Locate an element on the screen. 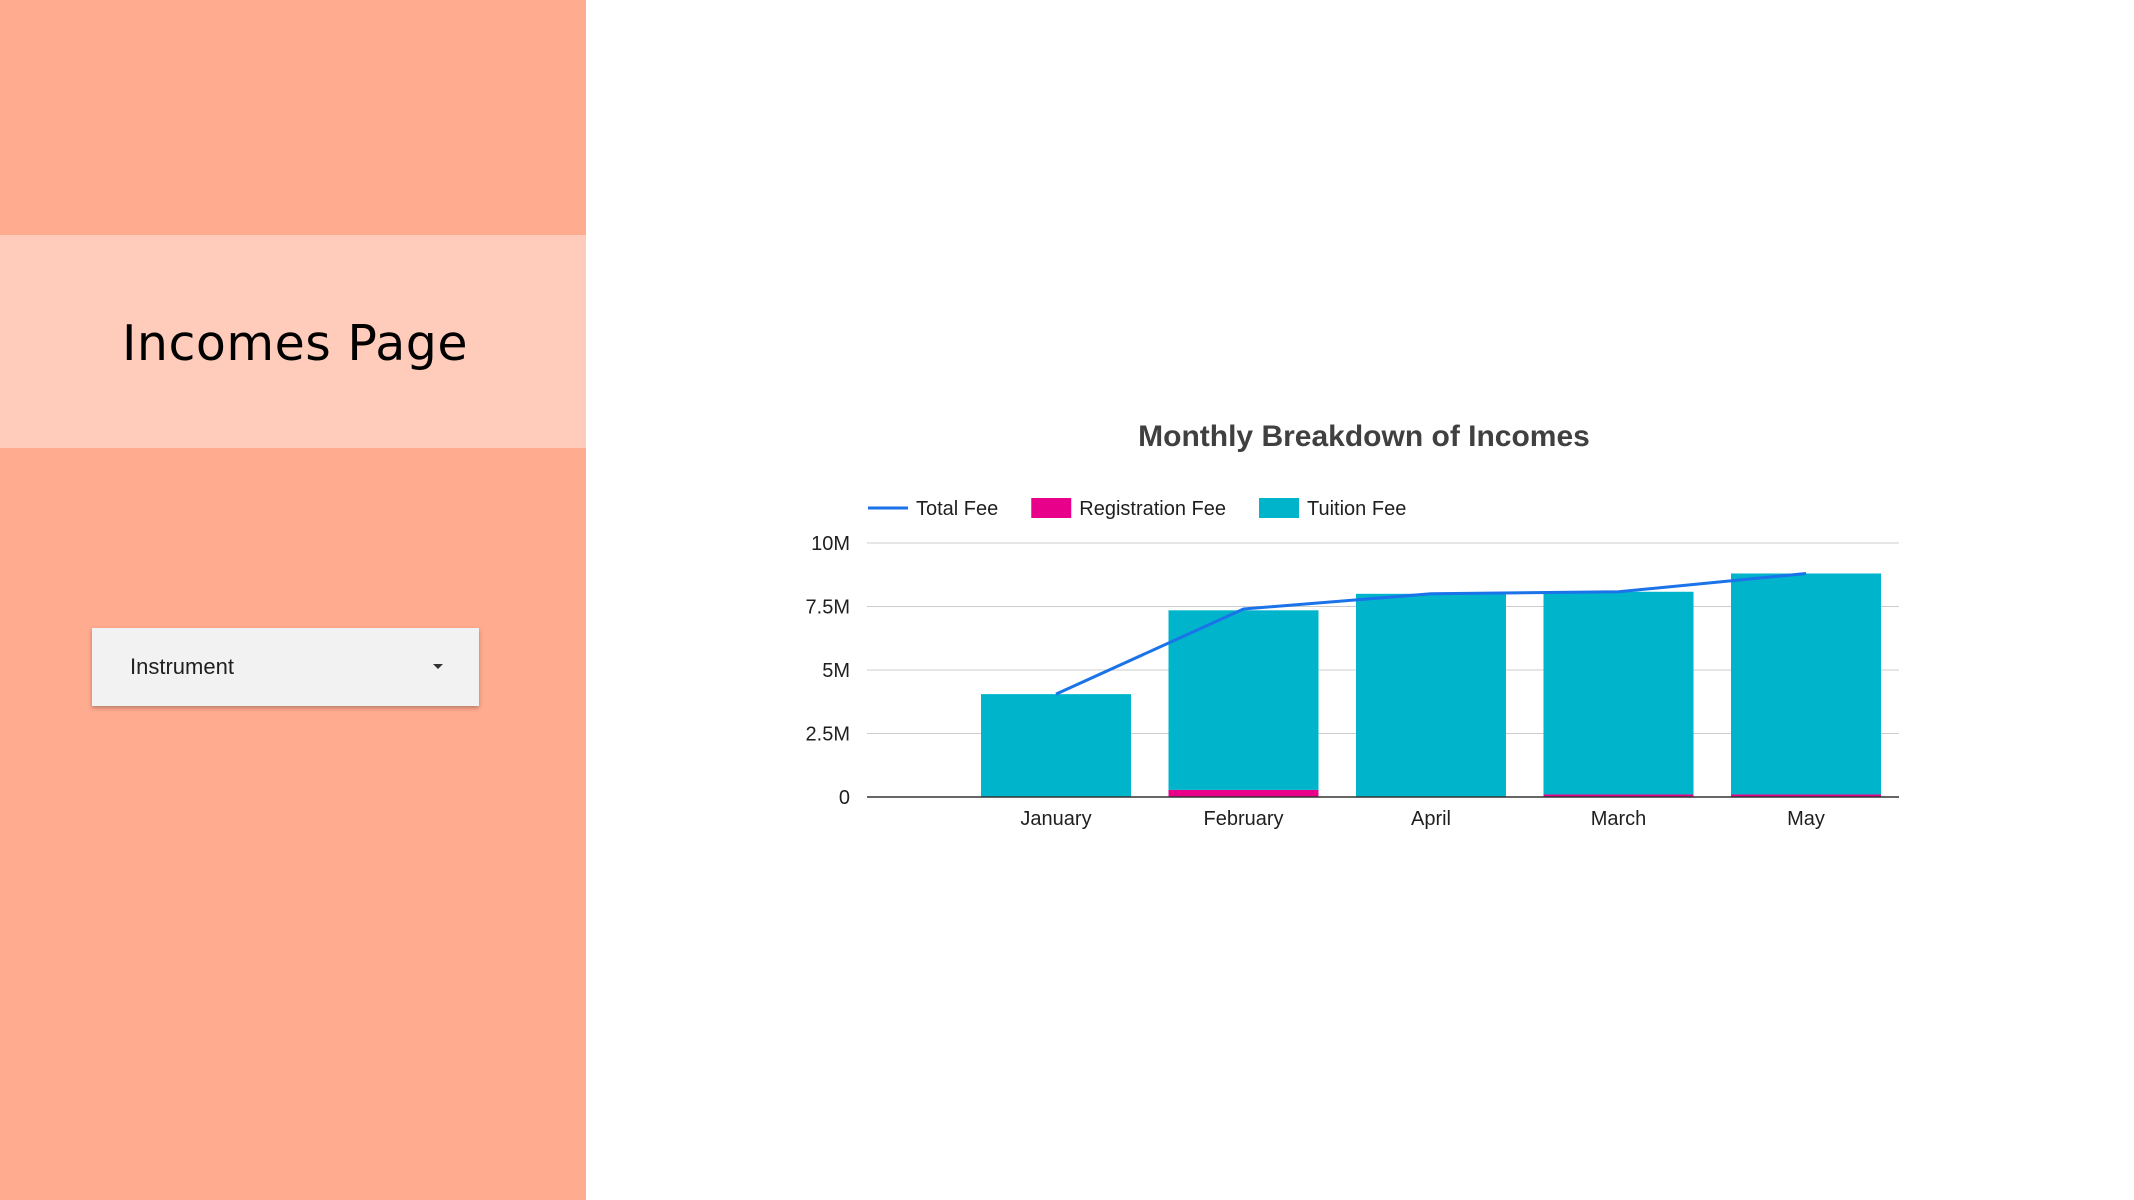 This screenshot has height=1200, width=2134. legend-label: Registration Fee is located at coordinates (1152, 509).